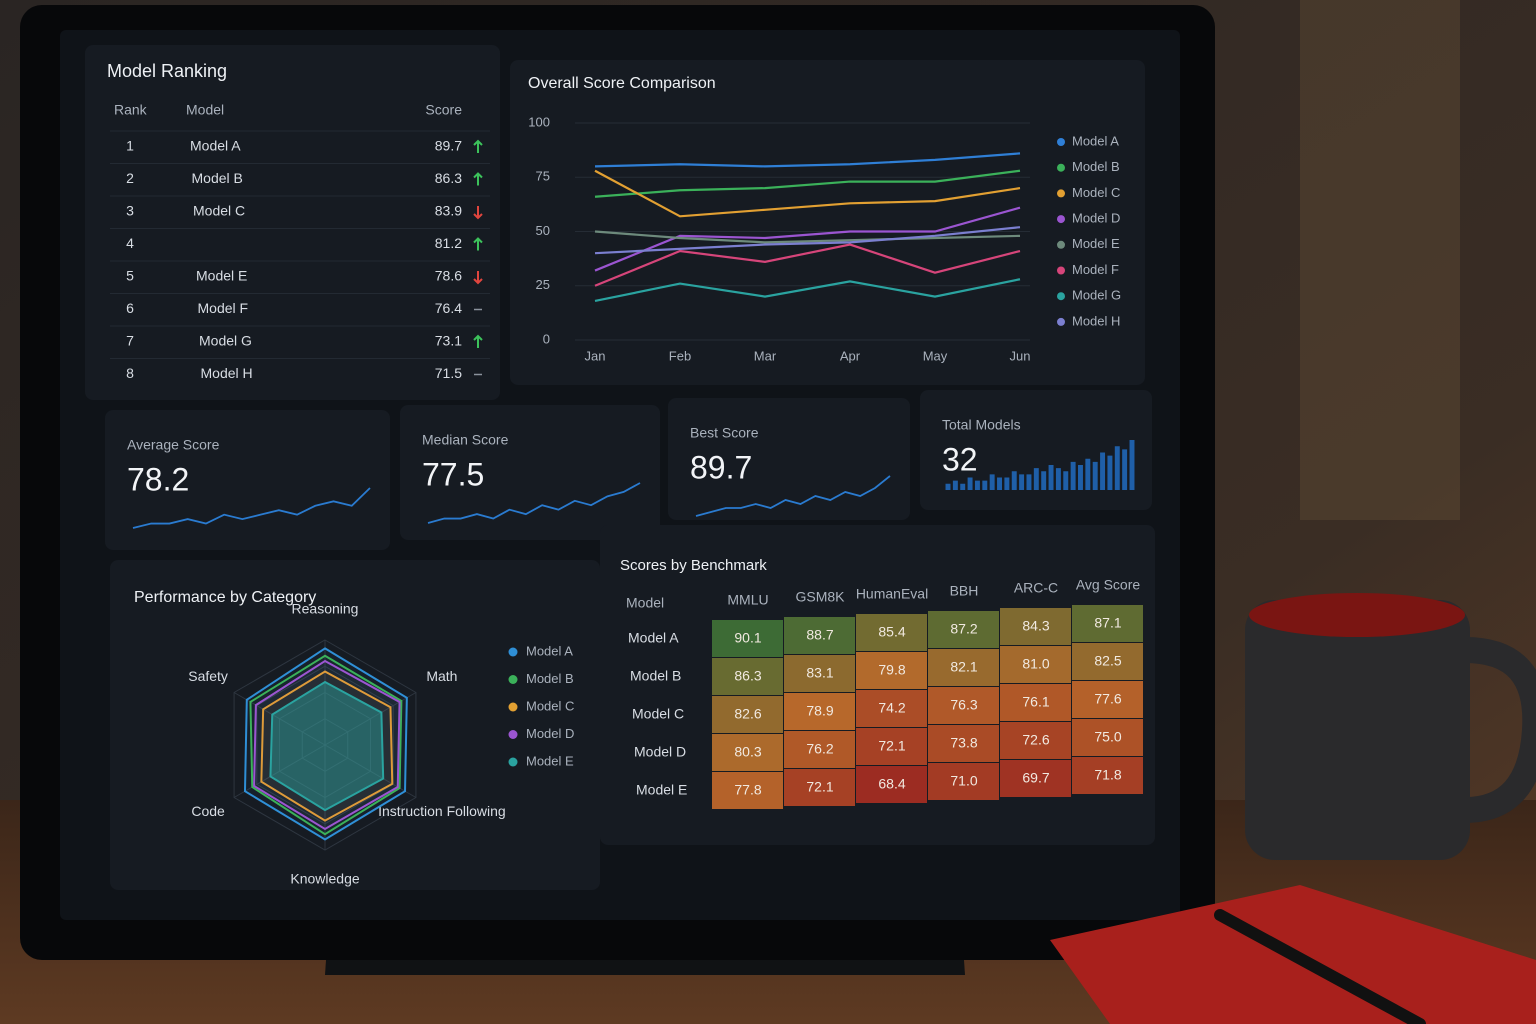 The height and width of the screenshot is (1024, 1536). I want to click on kpi-value: 77.5, so click(453, 474).